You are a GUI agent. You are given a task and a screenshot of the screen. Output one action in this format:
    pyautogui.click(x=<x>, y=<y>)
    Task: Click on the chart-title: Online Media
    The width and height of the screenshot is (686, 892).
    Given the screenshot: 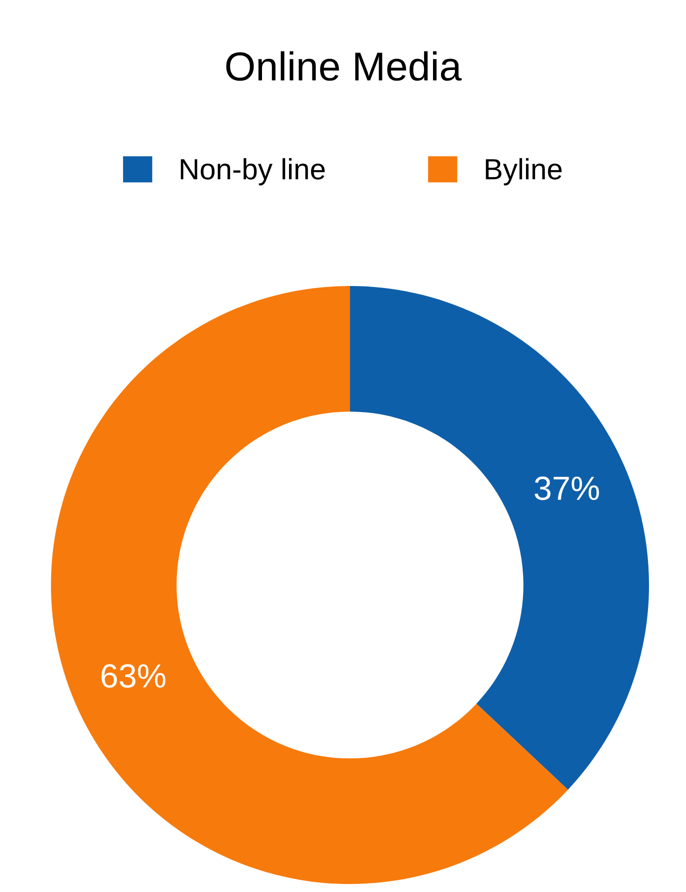 What is the action you would take?
    pyautogui.click(x=344, y=66)
    